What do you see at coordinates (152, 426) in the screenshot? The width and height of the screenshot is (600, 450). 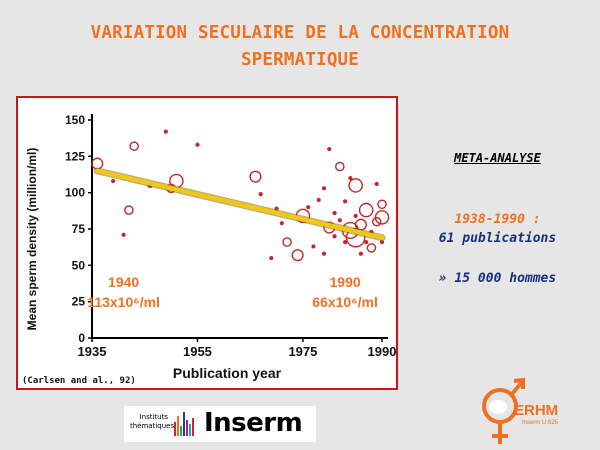 I see `institutes-line-2: thématiques` at bounding box center [152, 426].